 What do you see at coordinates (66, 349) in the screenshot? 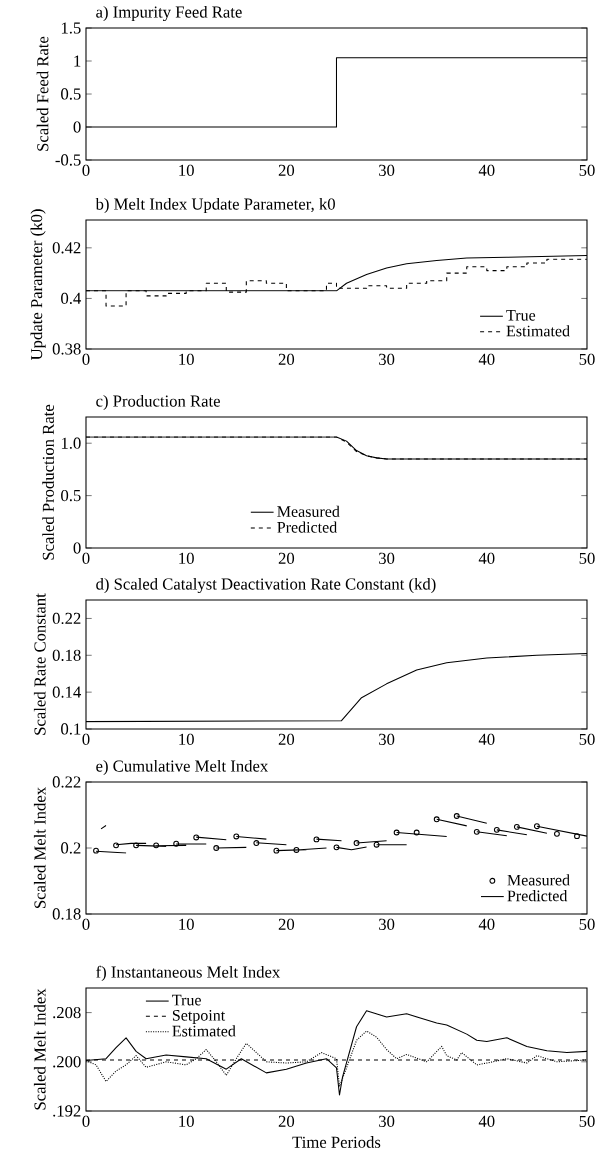
I see `y-tick-label: 0.38` at bounding box center [66, 349].